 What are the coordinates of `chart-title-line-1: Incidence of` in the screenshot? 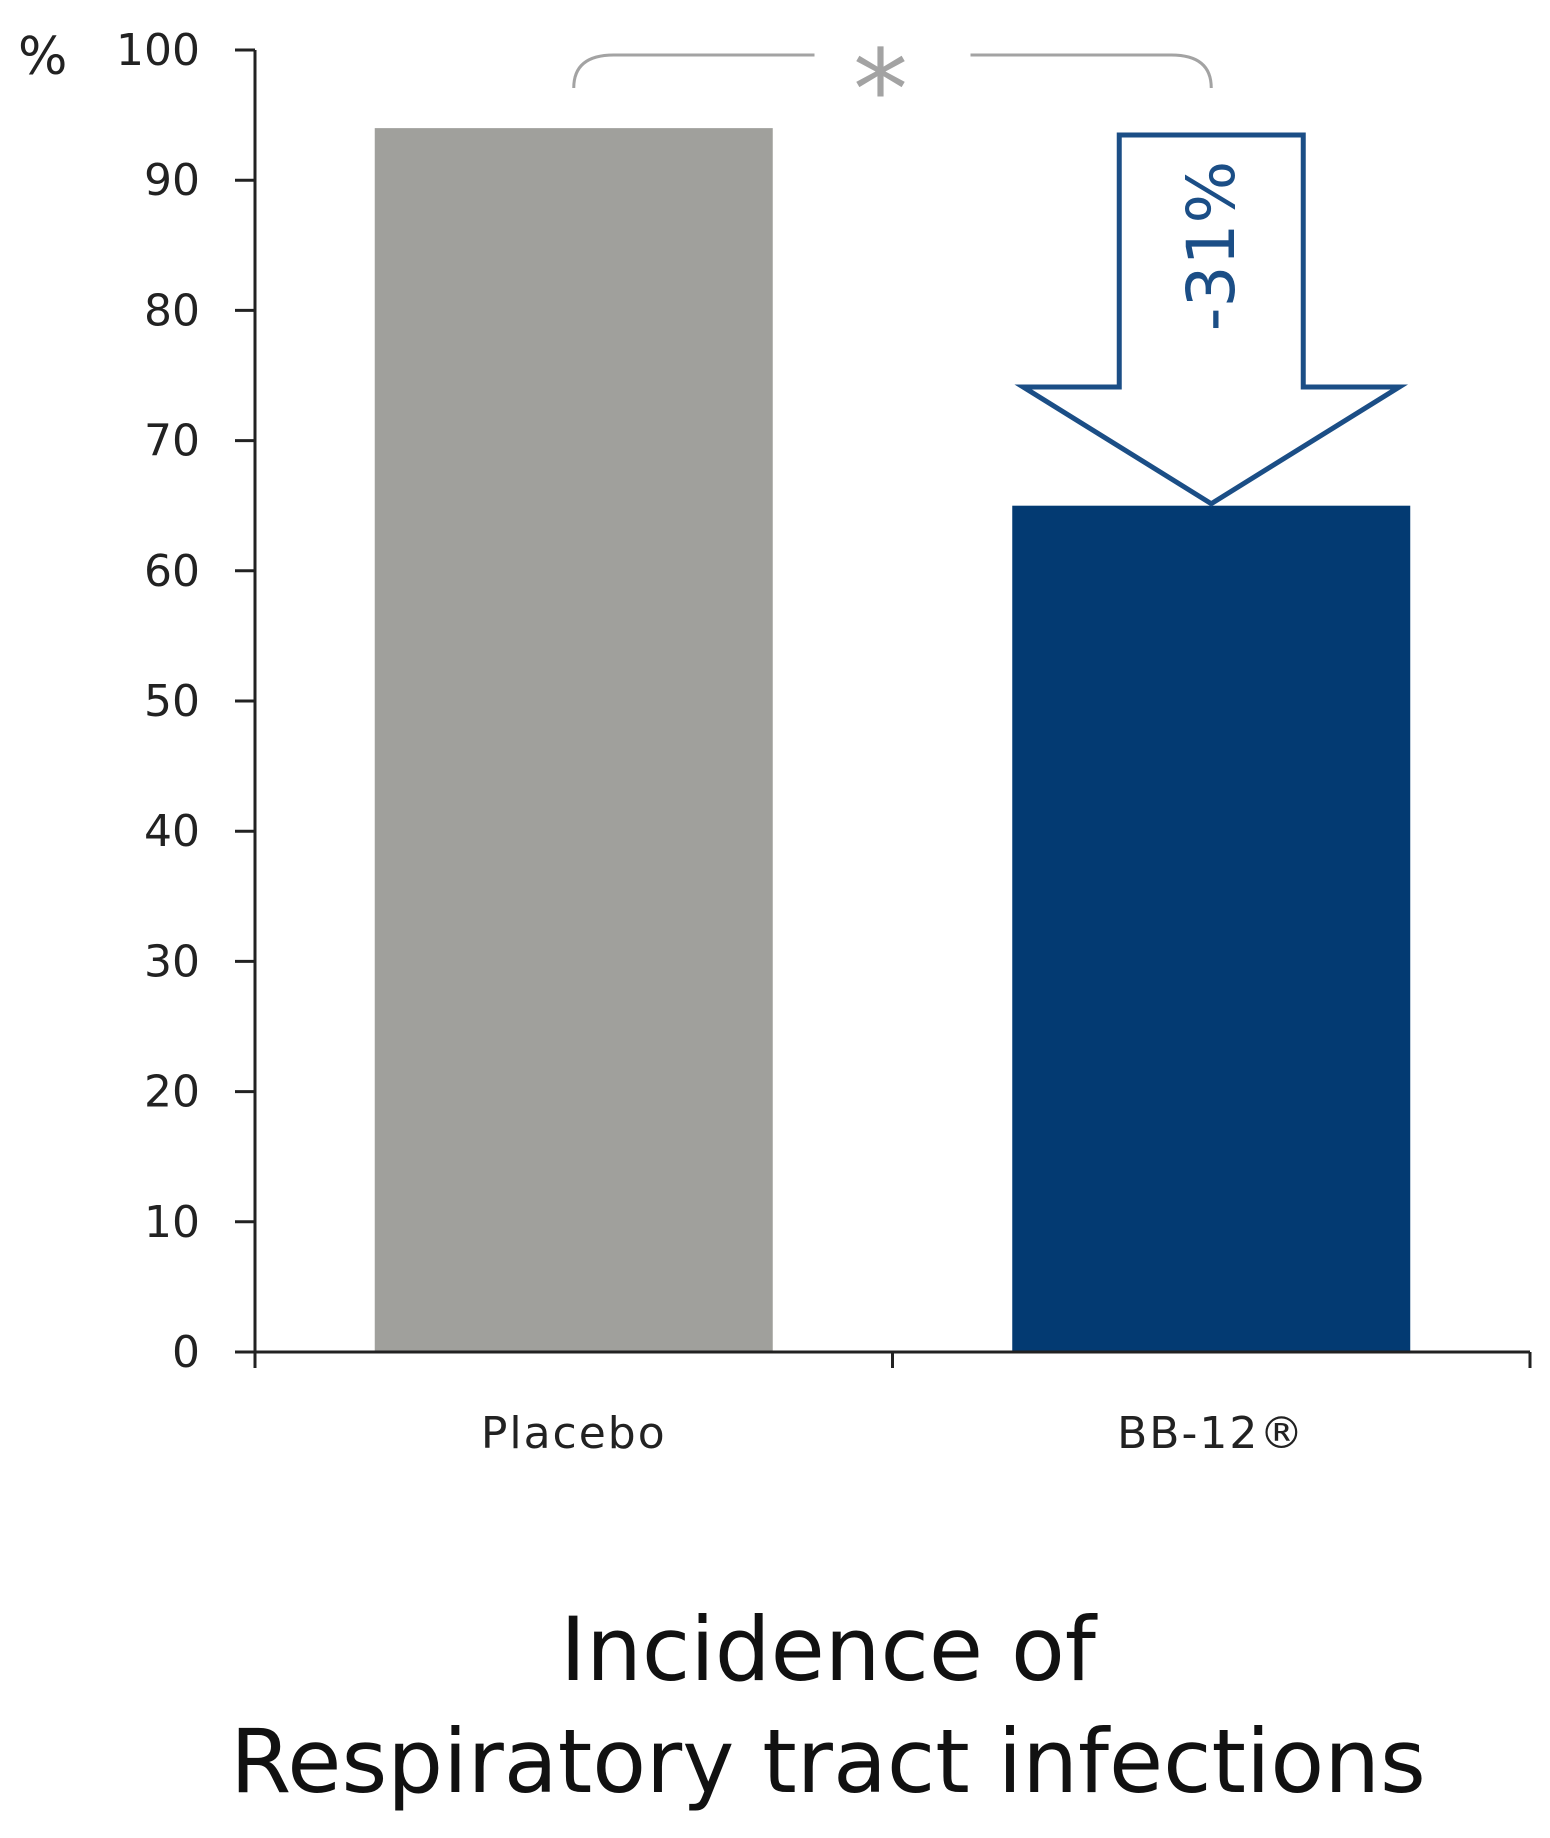 It's located at (829, 1649).